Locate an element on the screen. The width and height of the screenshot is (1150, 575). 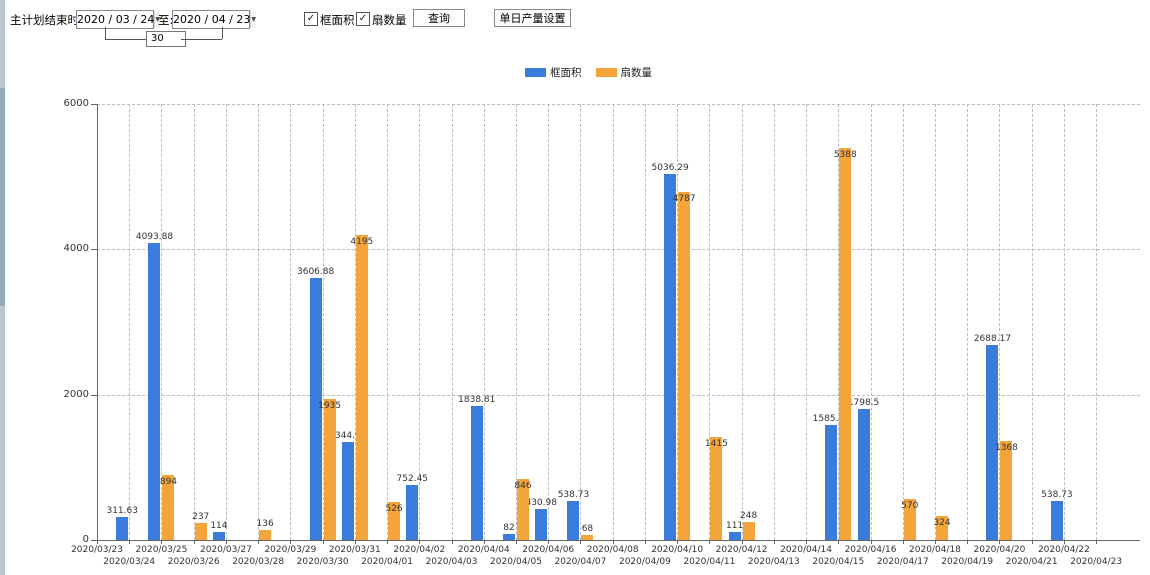
legend-swatch-frame-area is located at coordinates (535, 72).